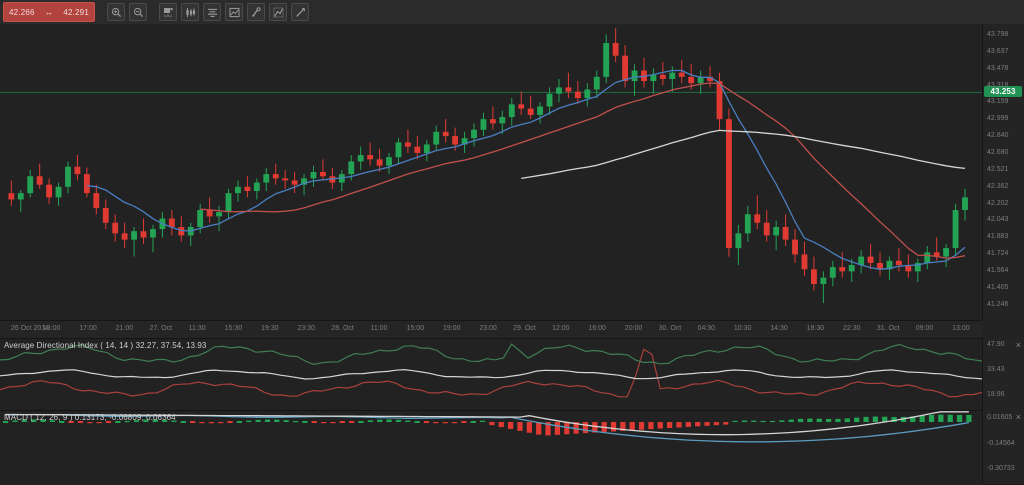  I want to click on adx-close-icon: ×, so click(1018, 345).